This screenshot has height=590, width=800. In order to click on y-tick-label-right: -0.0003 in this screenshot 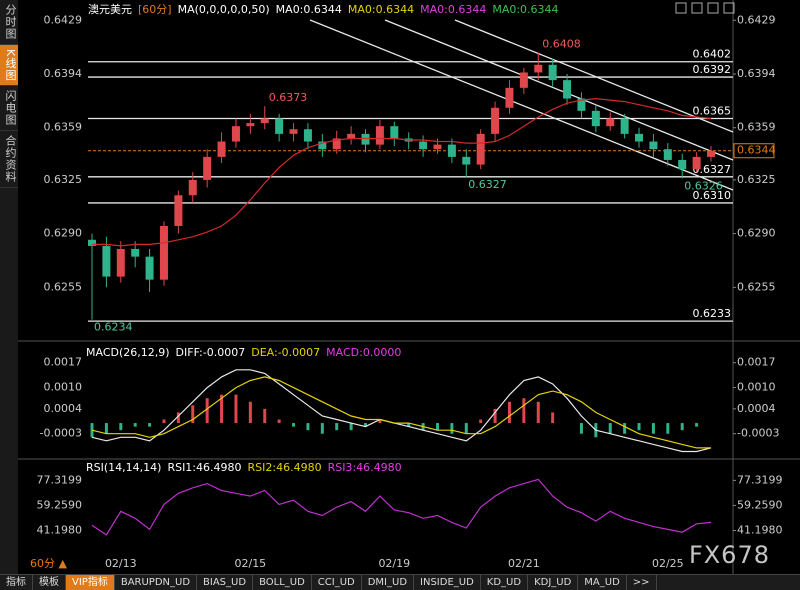, I will do `click(758, 433)`.